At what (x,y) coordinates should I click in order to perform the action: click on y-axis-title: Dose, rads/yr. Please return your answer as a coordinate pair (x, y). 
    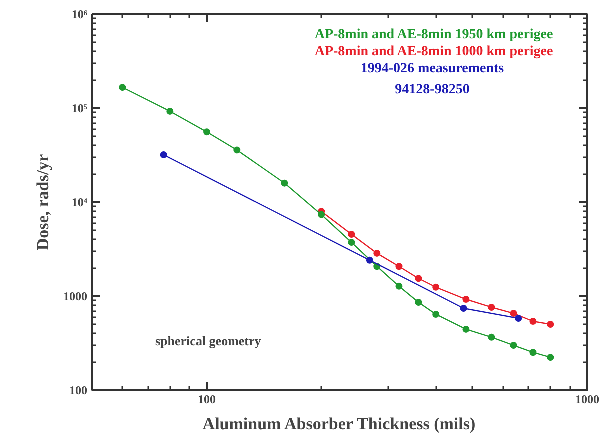
    Looking at the image, I should click on (43, 202).